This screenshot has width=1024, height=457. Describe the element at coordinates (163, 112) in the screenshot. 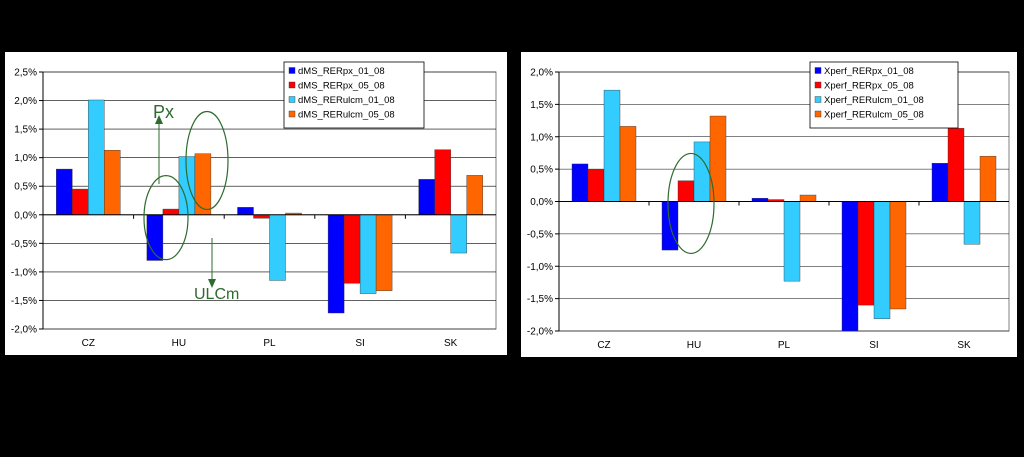

I see `px-annotation-label: Px` at that location.